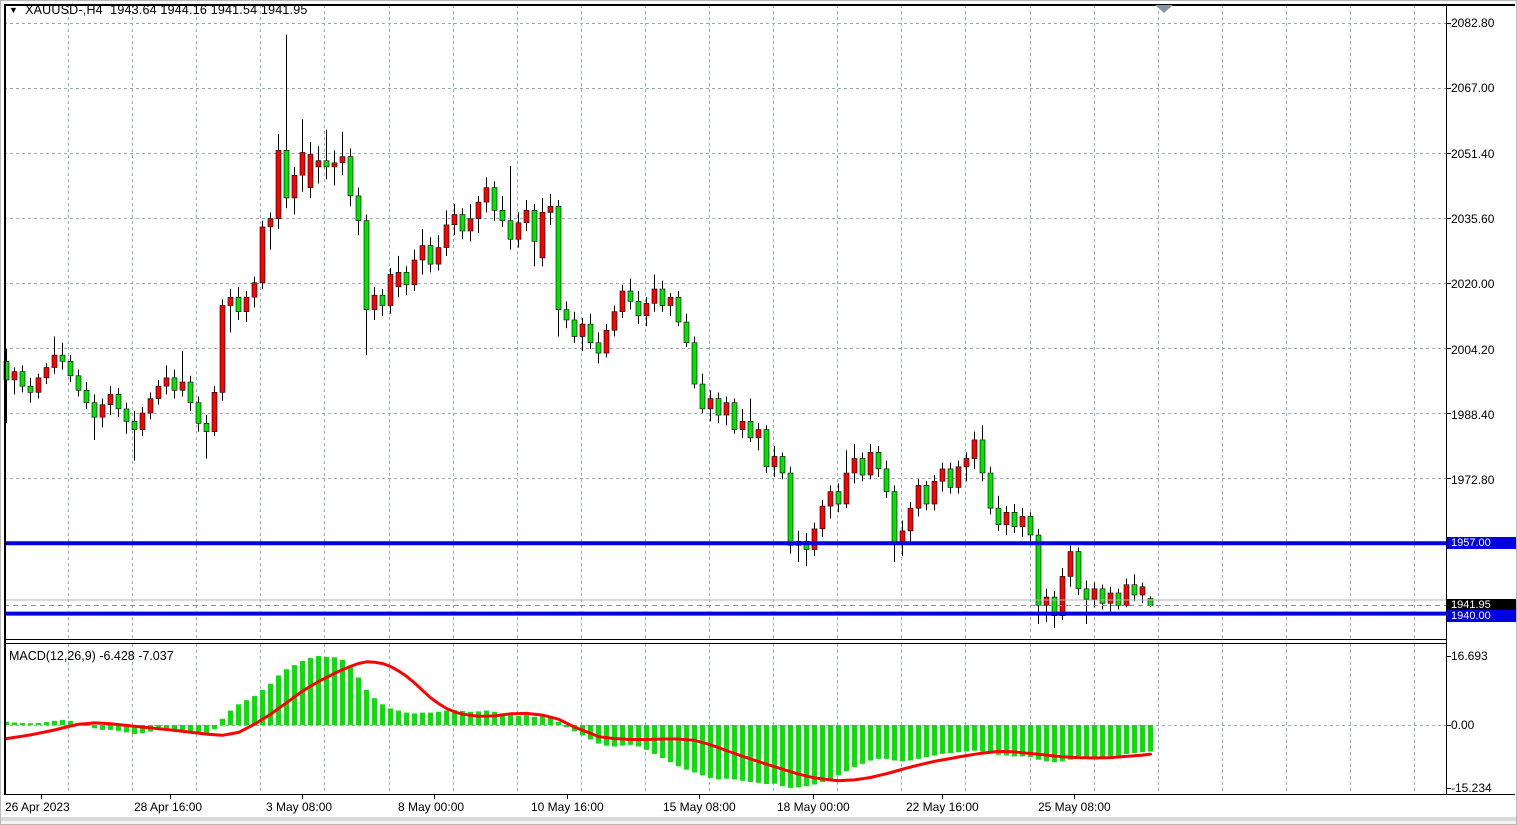  What do you see at coordinates (699, 807) in the screenshot?
I see `time-tick-label: 15 May 08:00` at bounding box center [699, 807].